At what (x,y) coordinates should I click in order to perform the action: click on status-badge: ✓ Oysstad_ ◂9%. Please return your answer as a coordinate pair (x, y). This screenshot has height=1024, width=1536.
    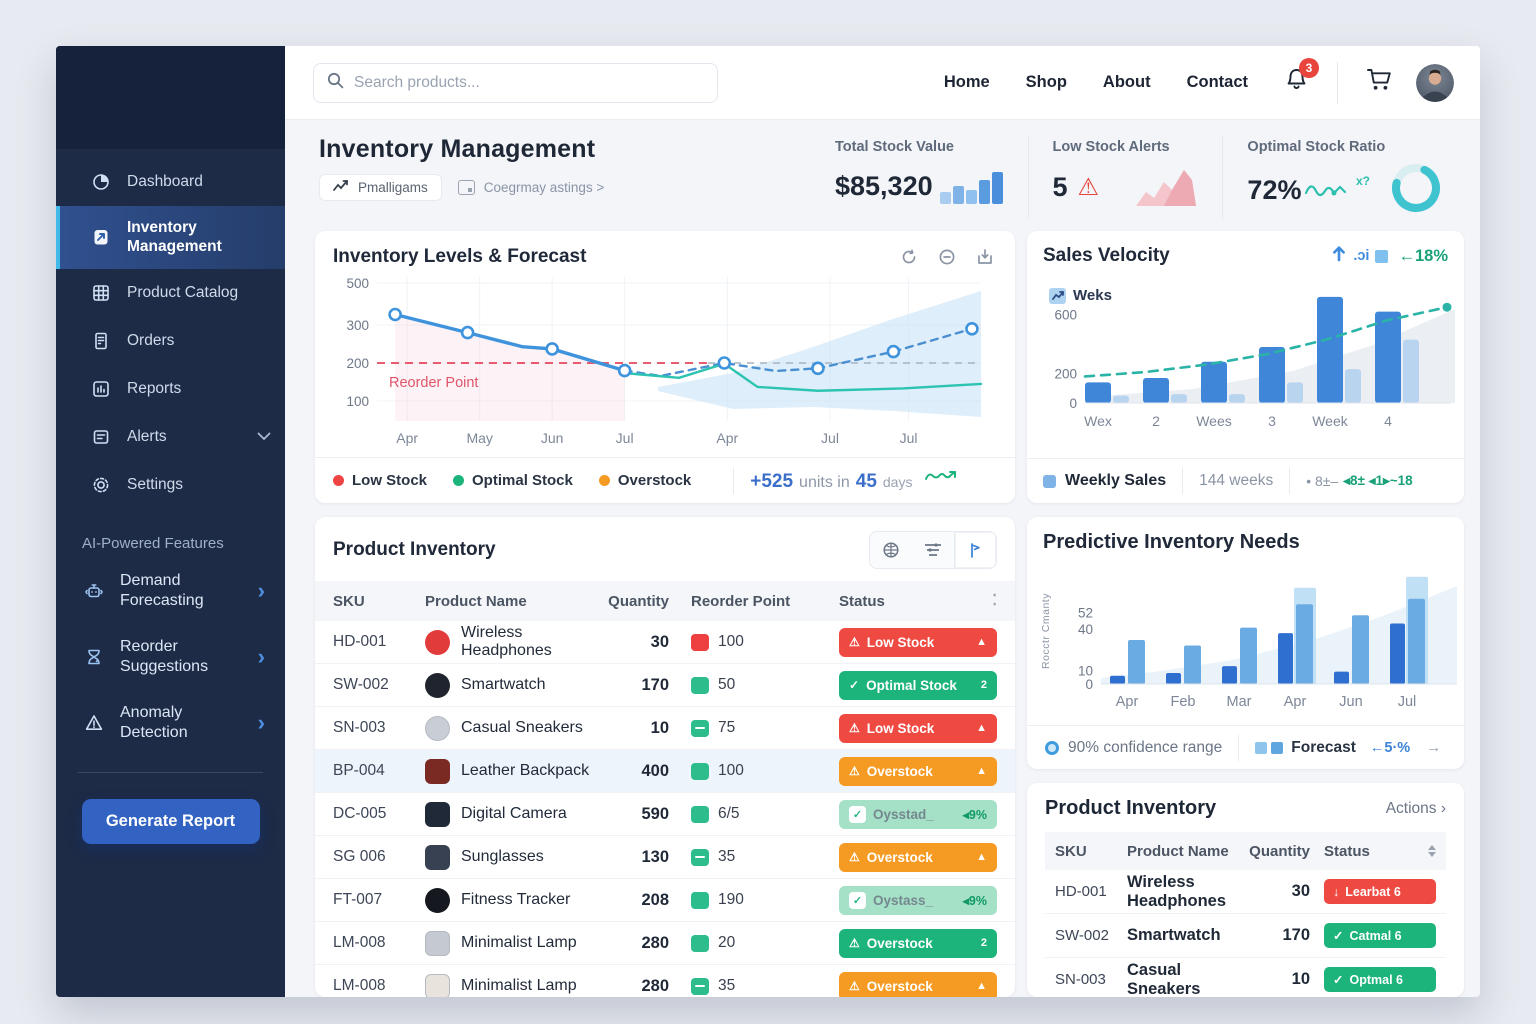
    Looking at the image, I should click on (918, 814).